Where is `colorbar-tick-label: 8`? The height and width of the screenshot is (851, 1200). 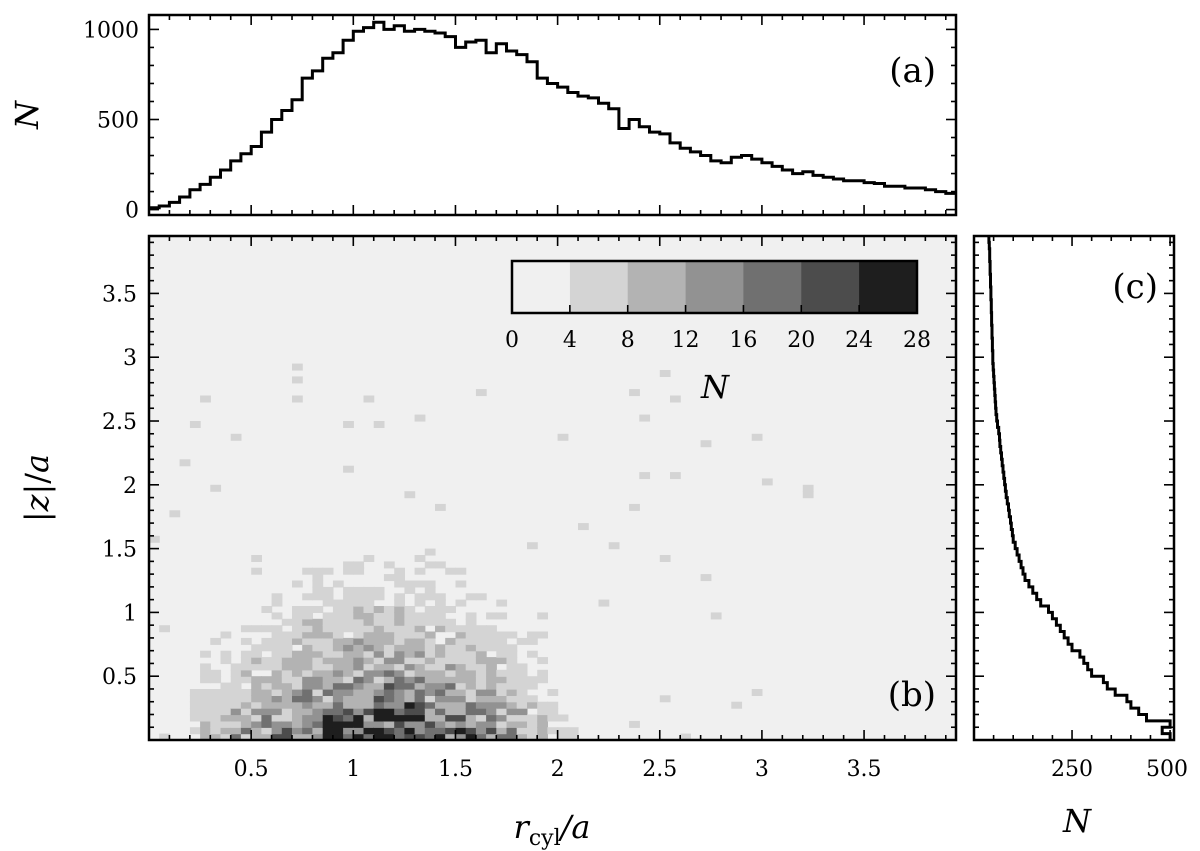 colorbar-tick-label: 8 is located at coordinates (628, 340).